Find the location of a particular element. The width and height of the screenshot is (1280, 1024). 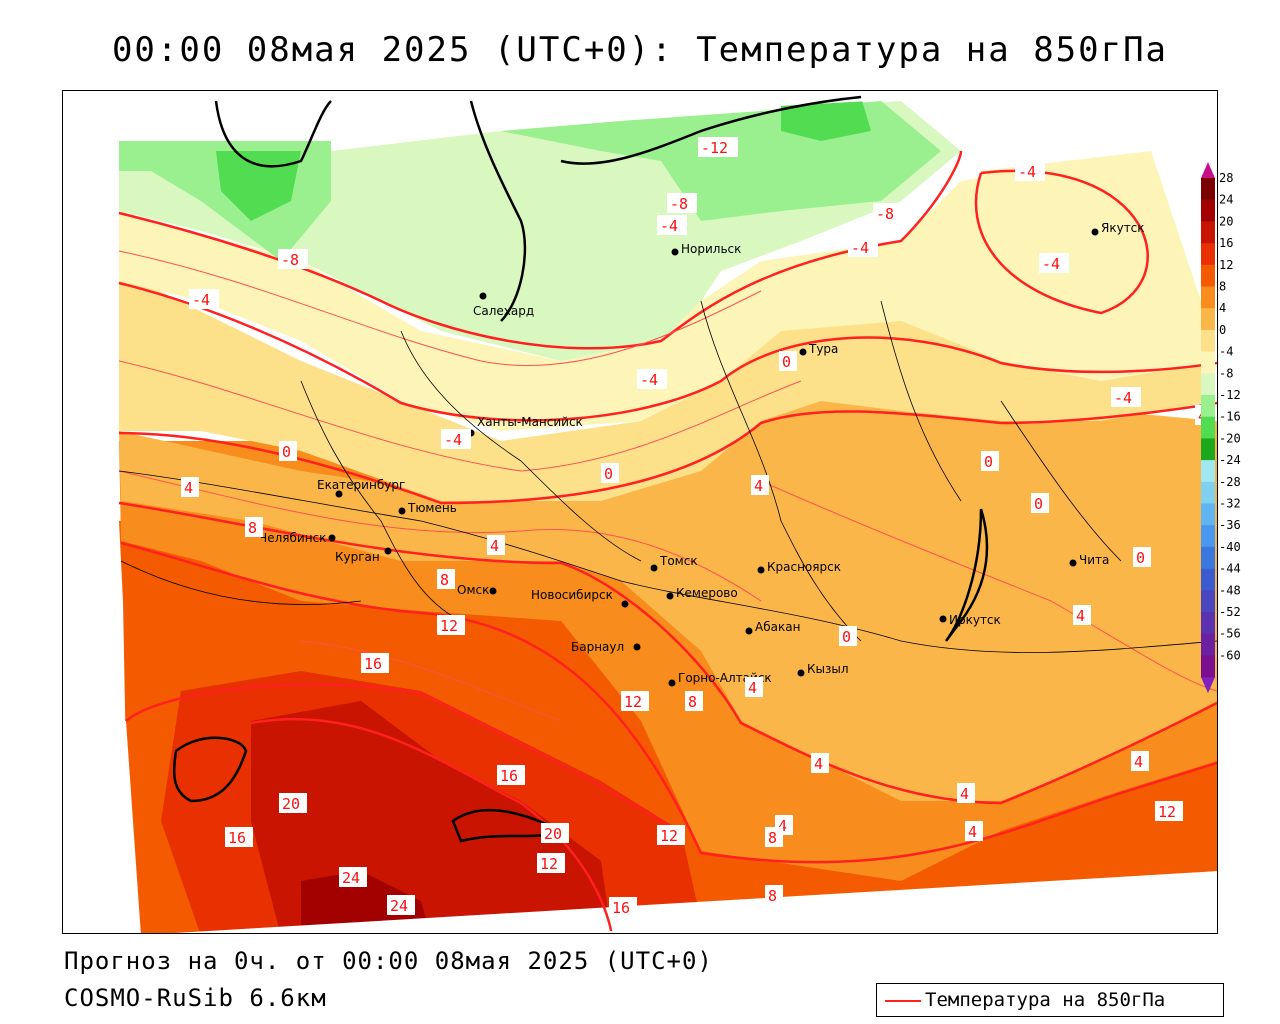

svg-text: Барнаул is located at coordinates (597, 647).